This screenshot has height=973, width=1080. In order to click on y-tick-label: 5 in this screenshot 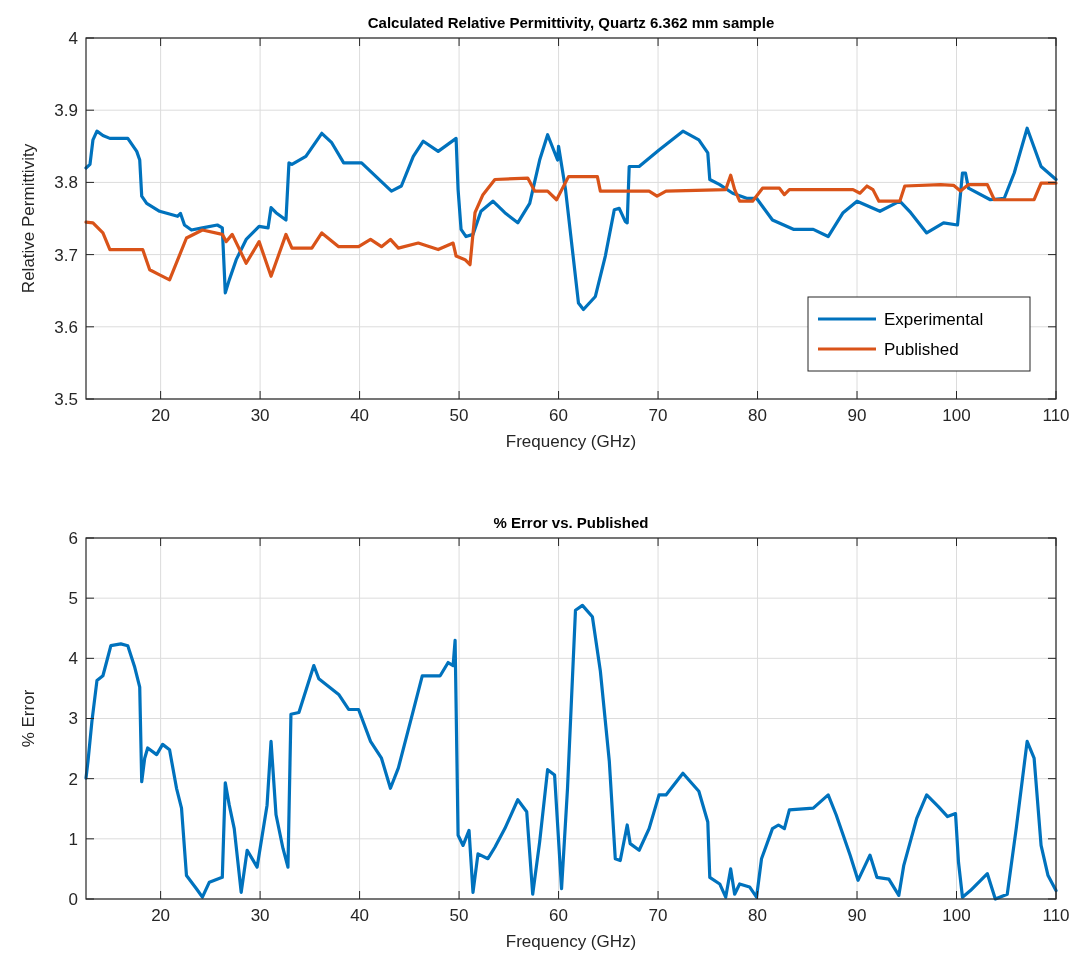, I will do `click(73, 599)`.